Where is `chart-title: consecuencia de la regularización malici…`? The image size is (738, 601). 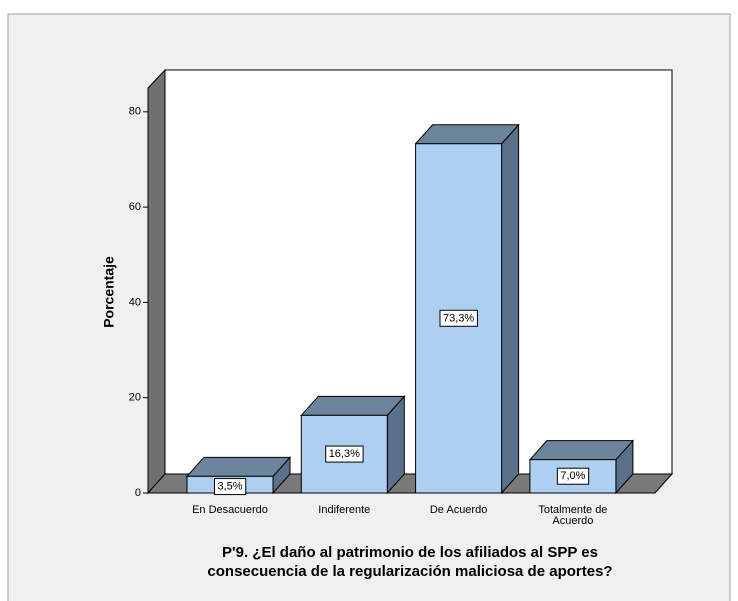
chart-title: consecuencia de la regularización malici… is located at coordinates (409, 571).